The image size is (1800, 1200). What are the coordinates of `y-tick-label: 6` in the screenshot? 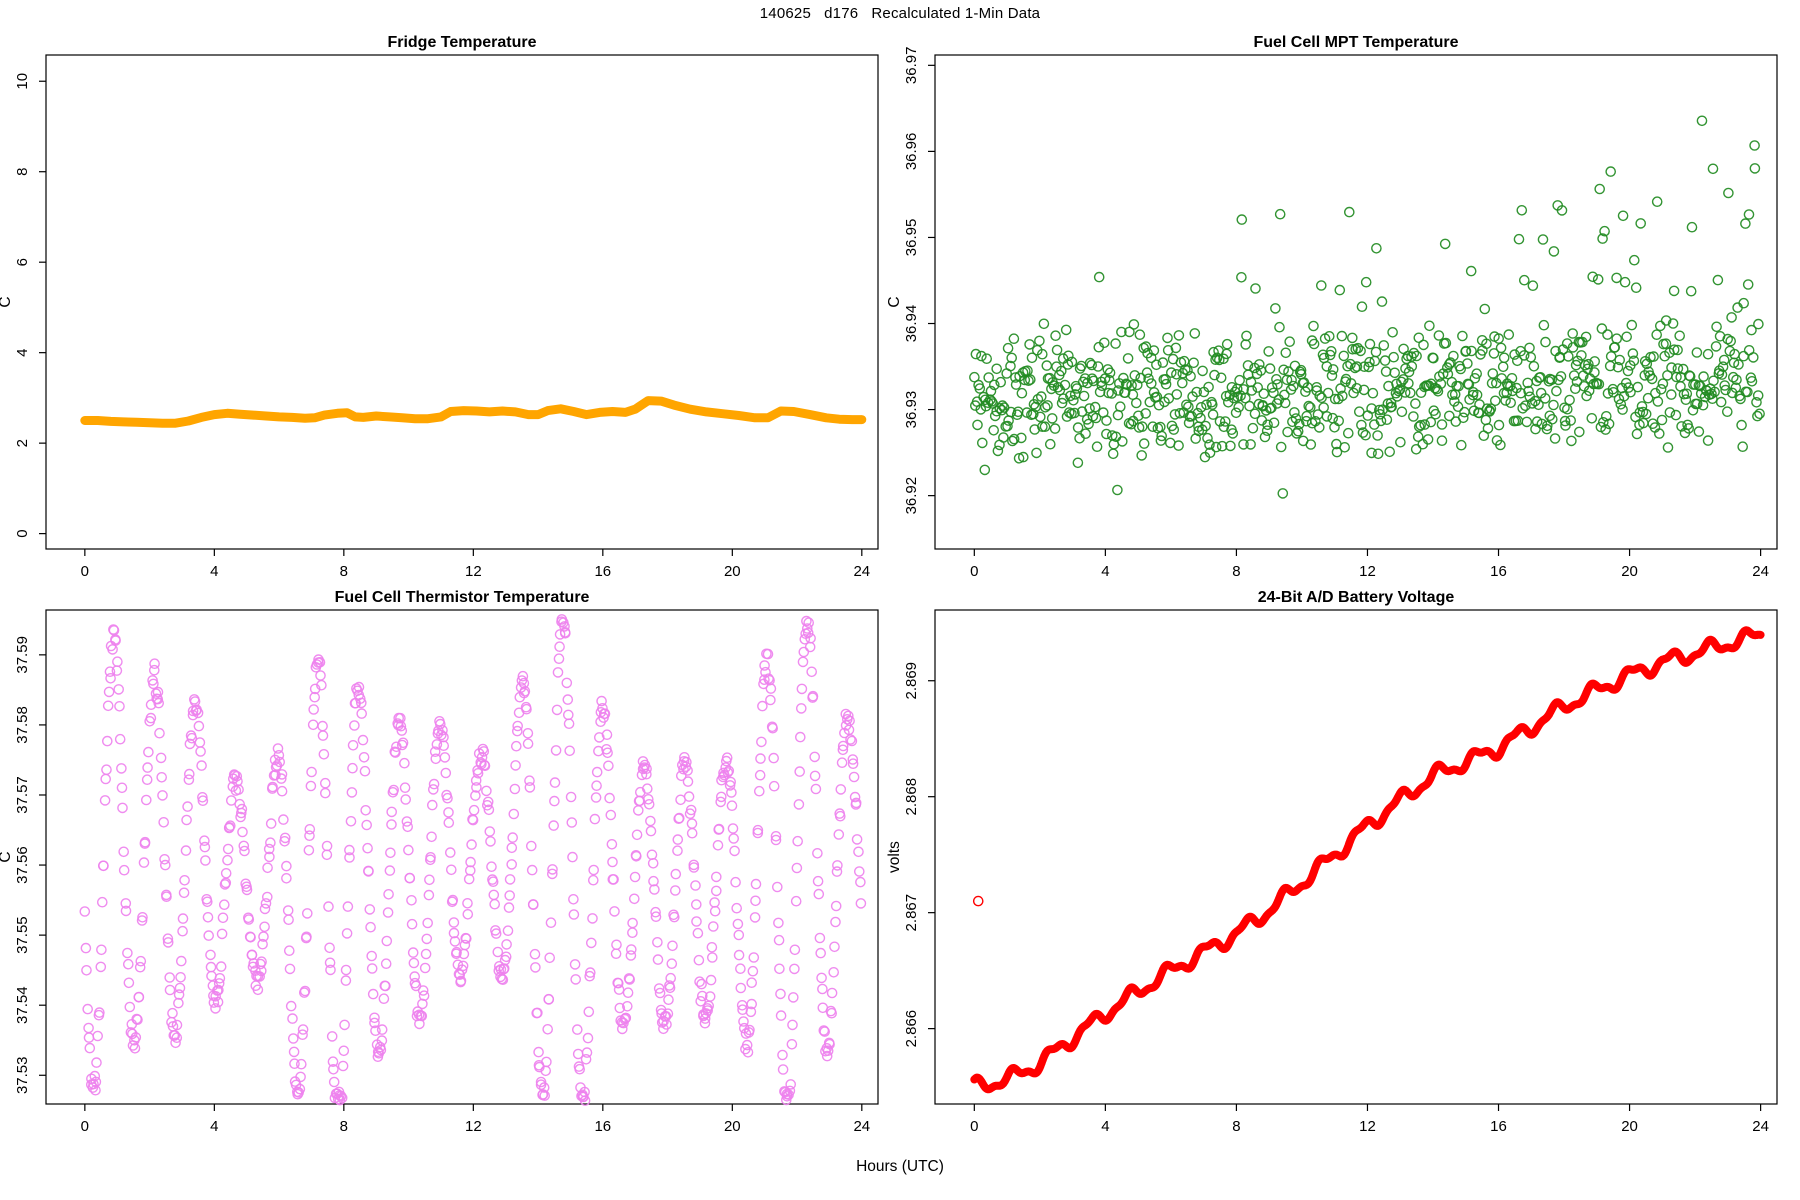 It's located at (22, 262).